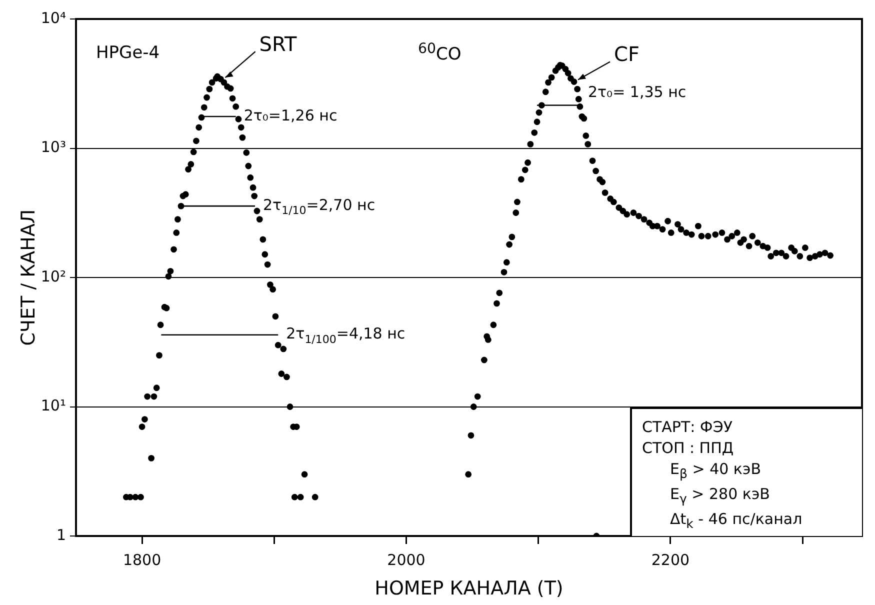 This screenshot has width=875, height=605. What do you see at coordinates (53, 405) in the screenshot?
I see `y-tick-label: 10¹` at bounding box center [53, 405].